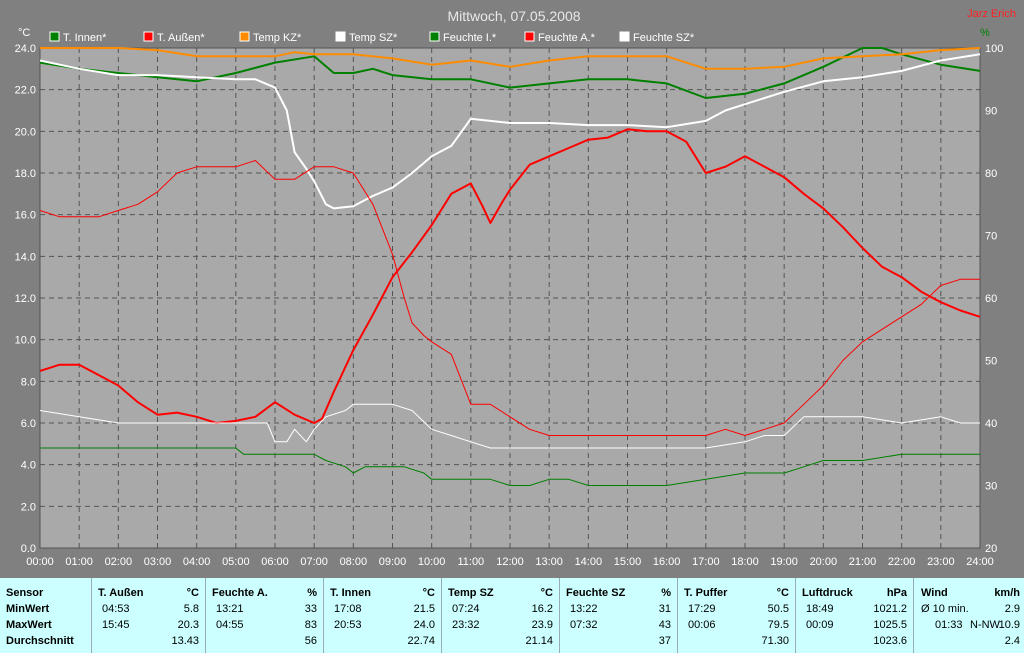  I want to click on y-right-tick-label: 70, so click(991, 237).